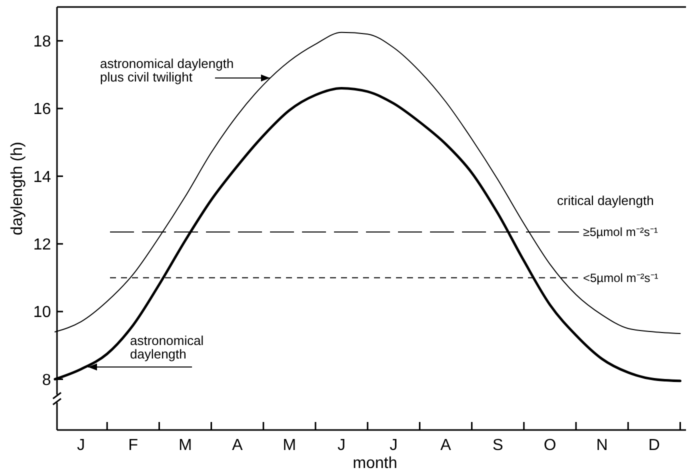 The image size is (688, 473). I want to click on y-axis-title: daylength (h), so click(17, 189).